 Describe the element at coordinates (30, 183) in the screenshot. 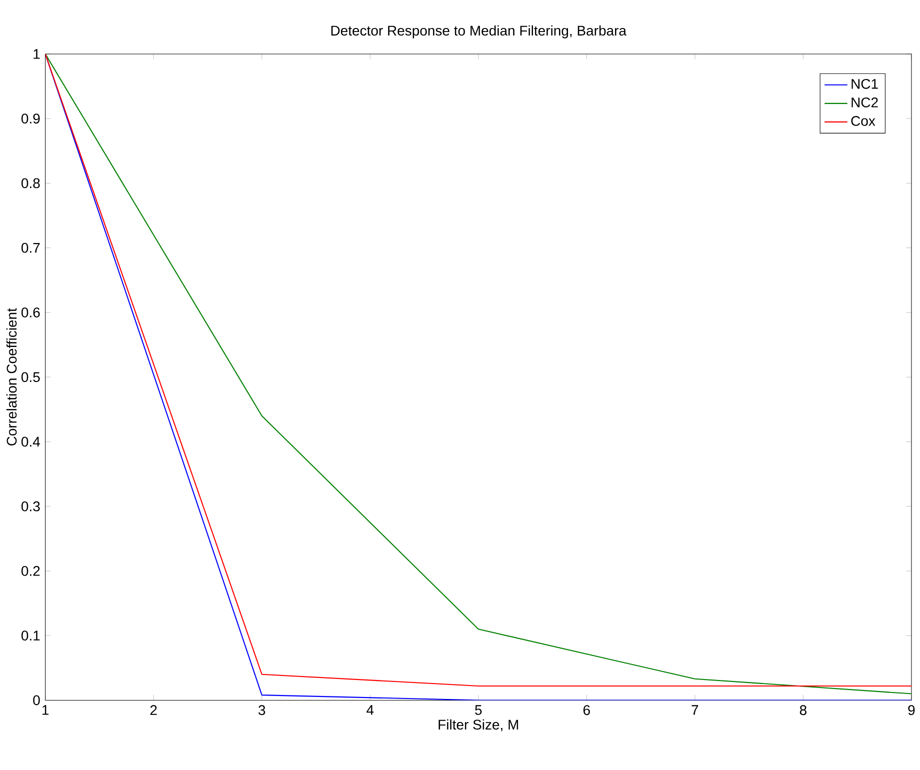

I see `y-tick-label: 0.8` at that location.